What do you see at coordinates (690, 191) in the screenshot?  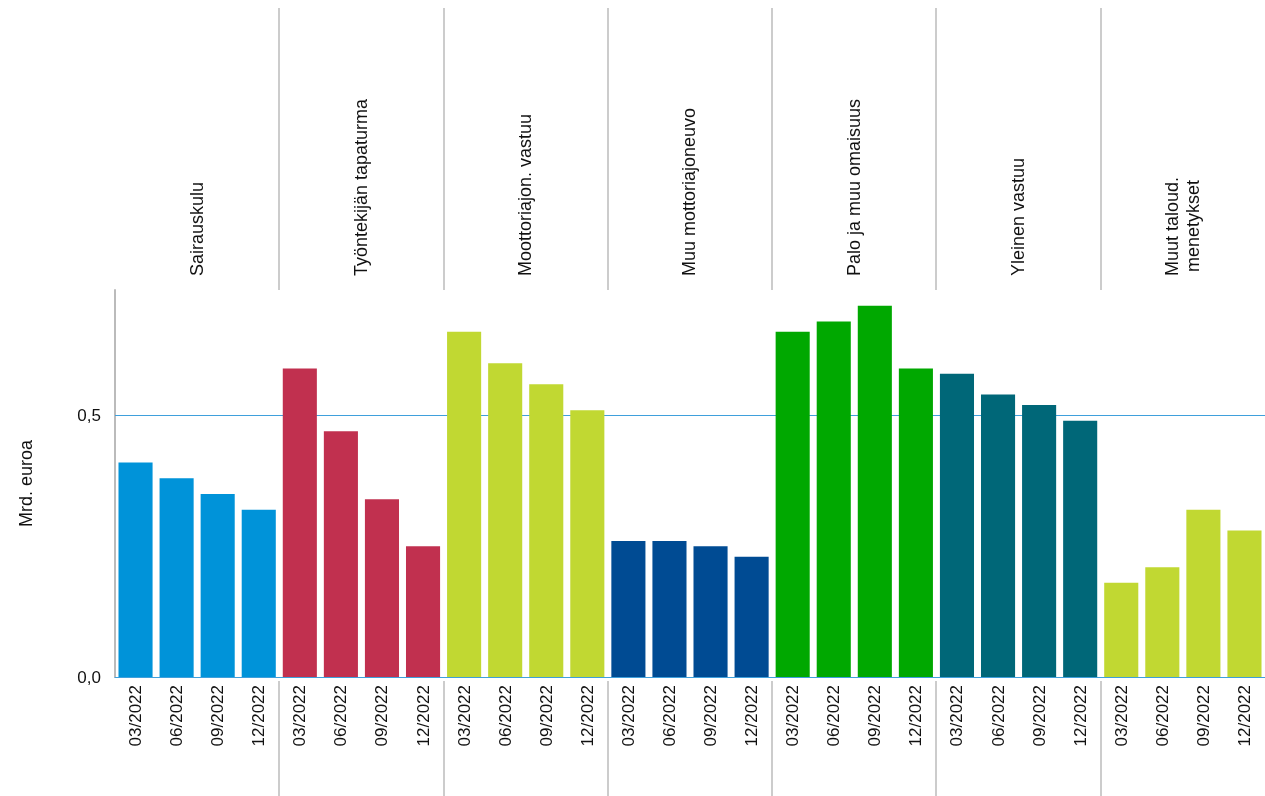 I see `text: Muu mottoriajoneuvo` at bounding box center [690, 191].